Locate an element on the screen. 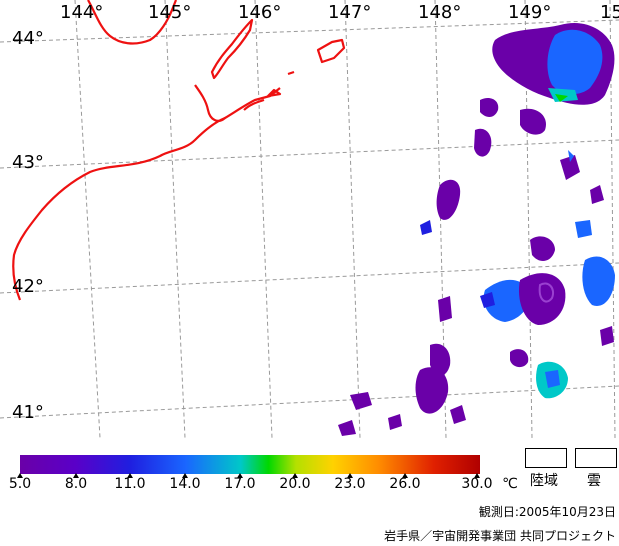 This screenshot has height=546, width=619. tick-label: 17.0 is located at coordinates (240, 484).